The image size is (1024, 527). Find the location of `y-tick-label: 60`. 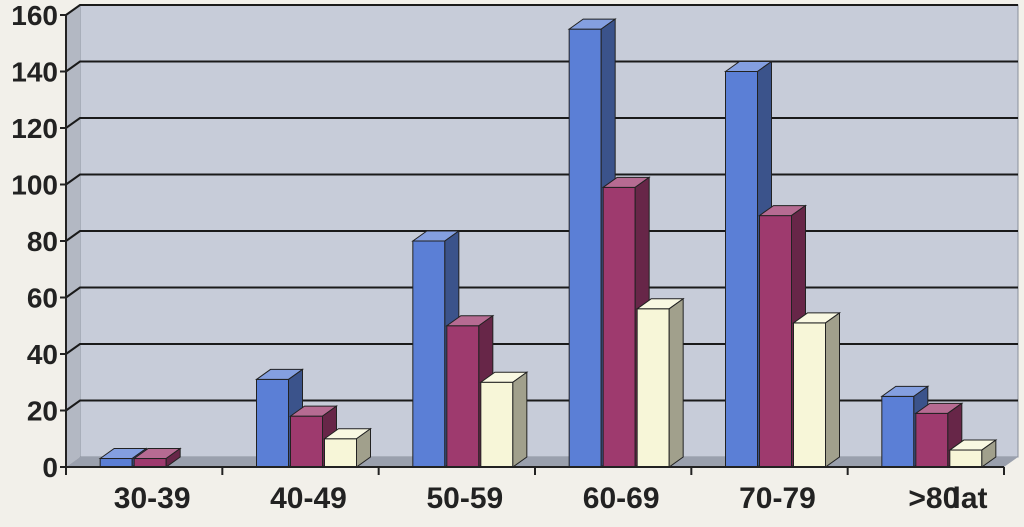

y-tick-label: 60 is located at coordinates (42, 298).